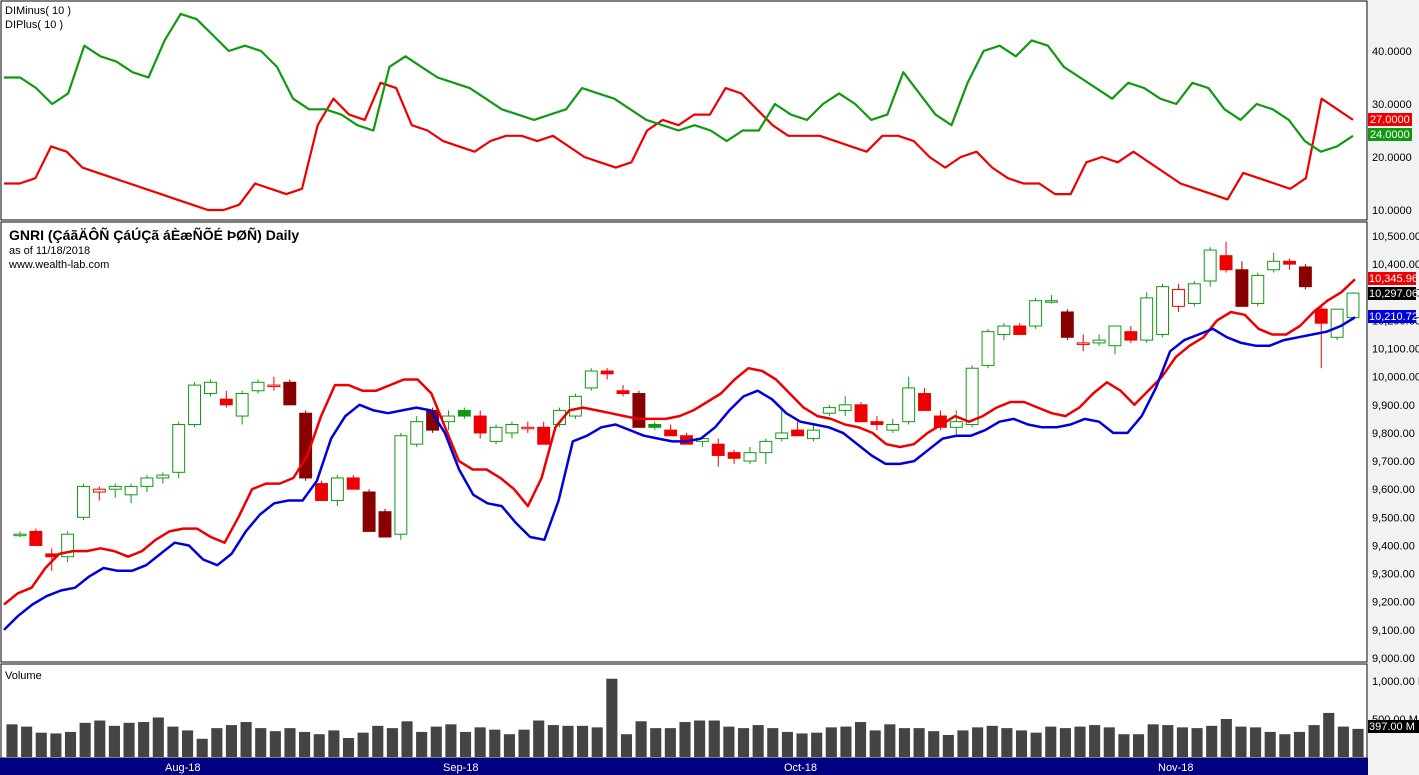  Describe the element at coordinates (1395, 682) in the screenshot. I see `volume-axis-tick-label: 1,000.00 M` at that location.